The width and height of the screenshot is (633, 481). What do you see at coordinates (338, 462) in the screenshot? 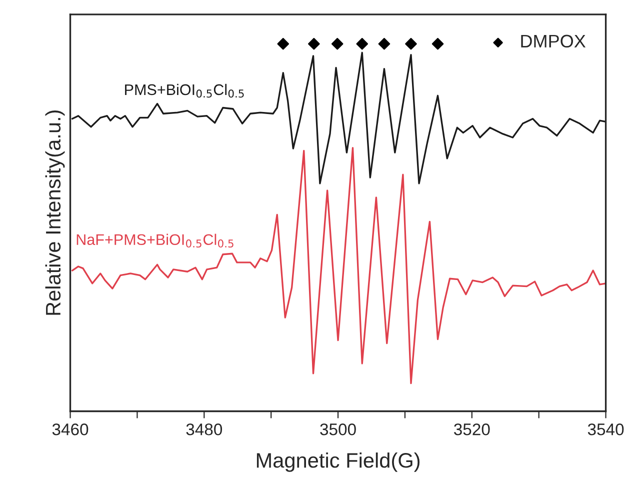
I see `x-axis-title: Magnetic Field(G)` at bounding box center [338, 462].